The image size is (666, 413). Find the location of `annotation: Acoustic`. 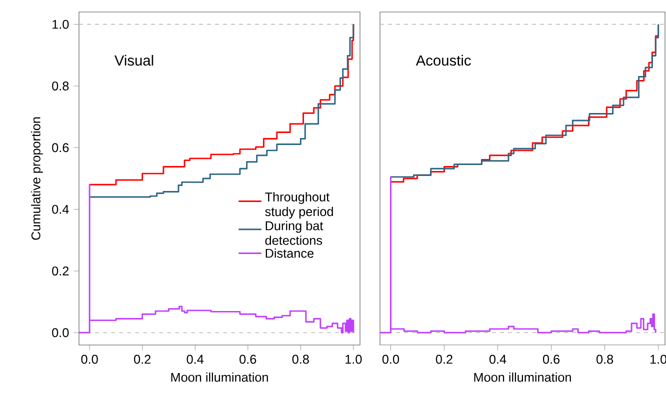

annotation: Acoustic is located at coordinates (443, 60).